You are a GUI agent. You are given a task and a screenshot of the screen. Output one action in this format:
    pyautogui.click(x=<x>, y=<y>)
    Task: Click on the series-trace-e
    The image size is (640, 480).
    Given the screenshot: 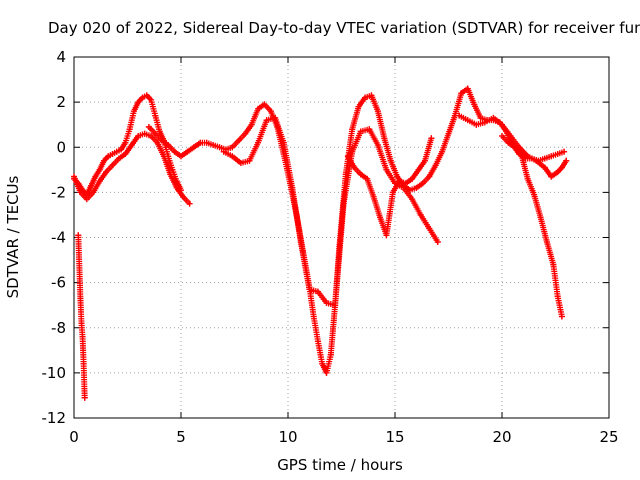 What is the action you would take?
    pyautogui.click(x=389, y=187)
    